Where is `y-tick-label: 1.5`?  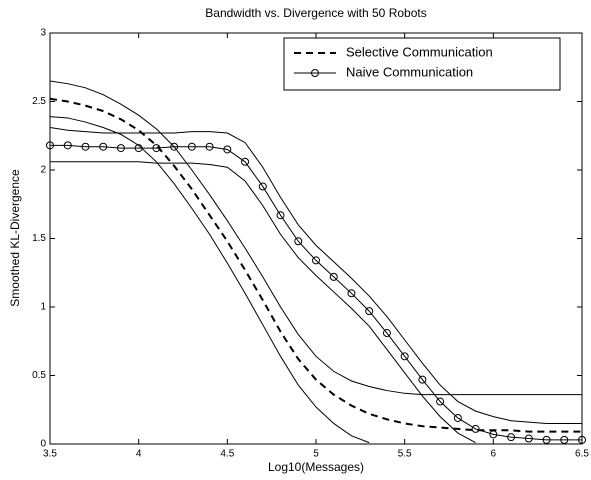 y-tick-label: 1.5 is located at coordinates (39, 238).